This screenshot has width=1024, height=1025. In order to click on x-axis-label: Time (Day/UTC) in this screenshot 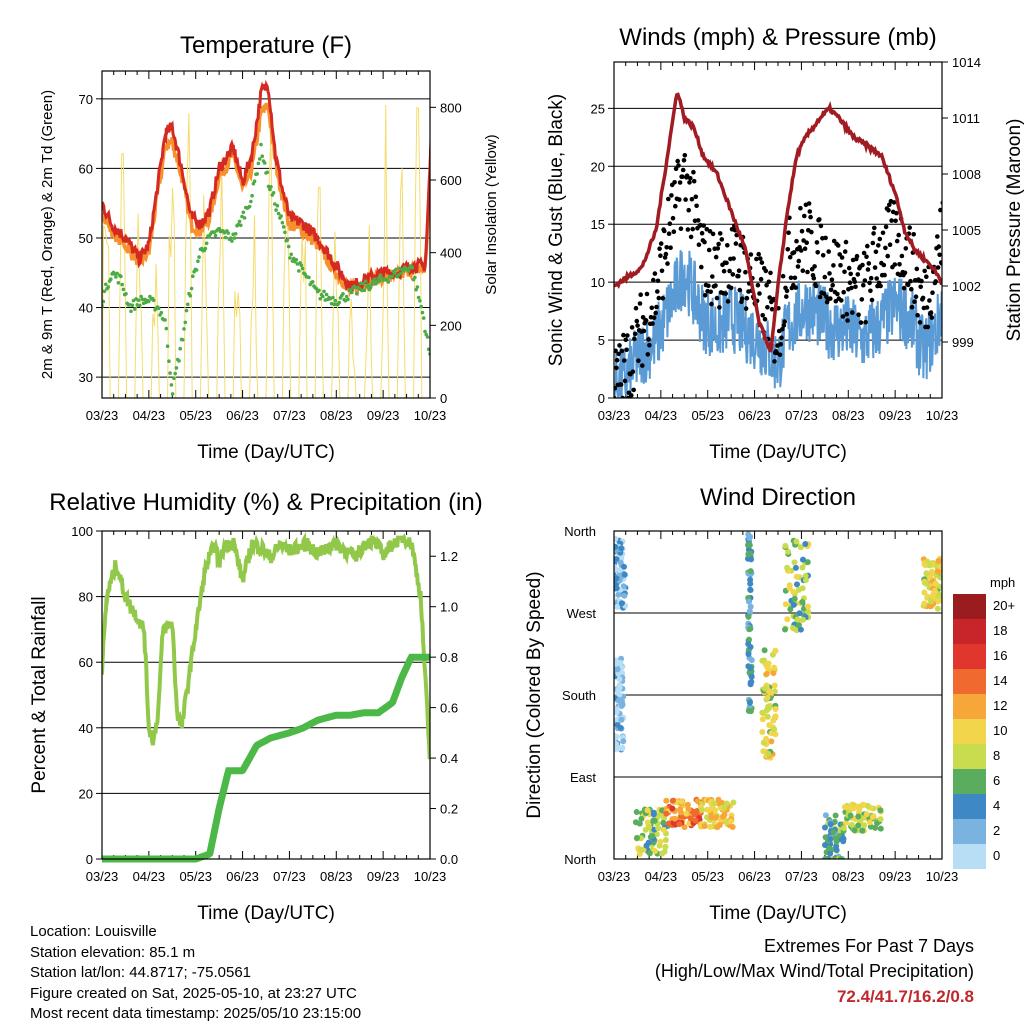, I will do `click(266, 452)`.